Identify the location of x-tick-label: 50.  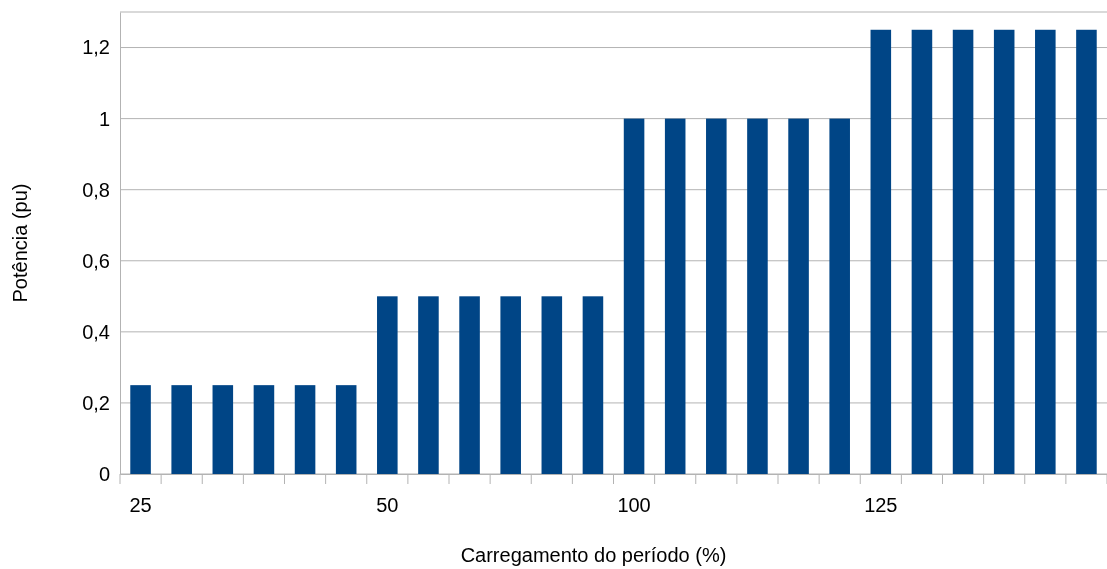
(387, 505).